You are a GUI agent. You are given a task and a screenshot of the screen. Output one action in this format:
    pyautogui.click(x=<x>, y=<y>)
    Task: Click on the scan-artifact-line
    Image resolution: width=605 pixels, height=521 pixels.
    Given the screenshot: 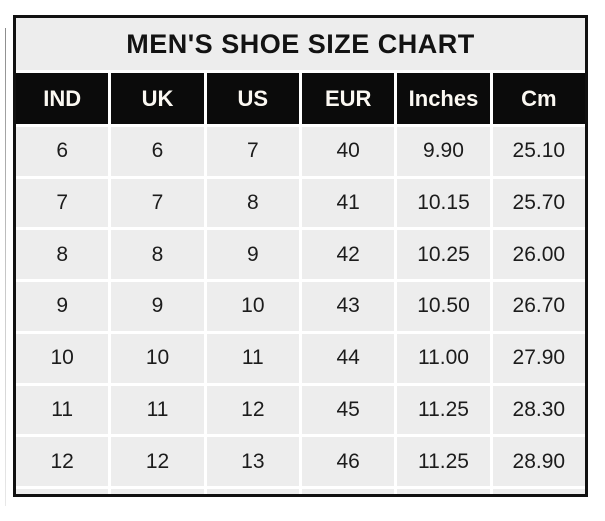 What is the action you would take?
    pyautogui.click(x=5, y=267)
    